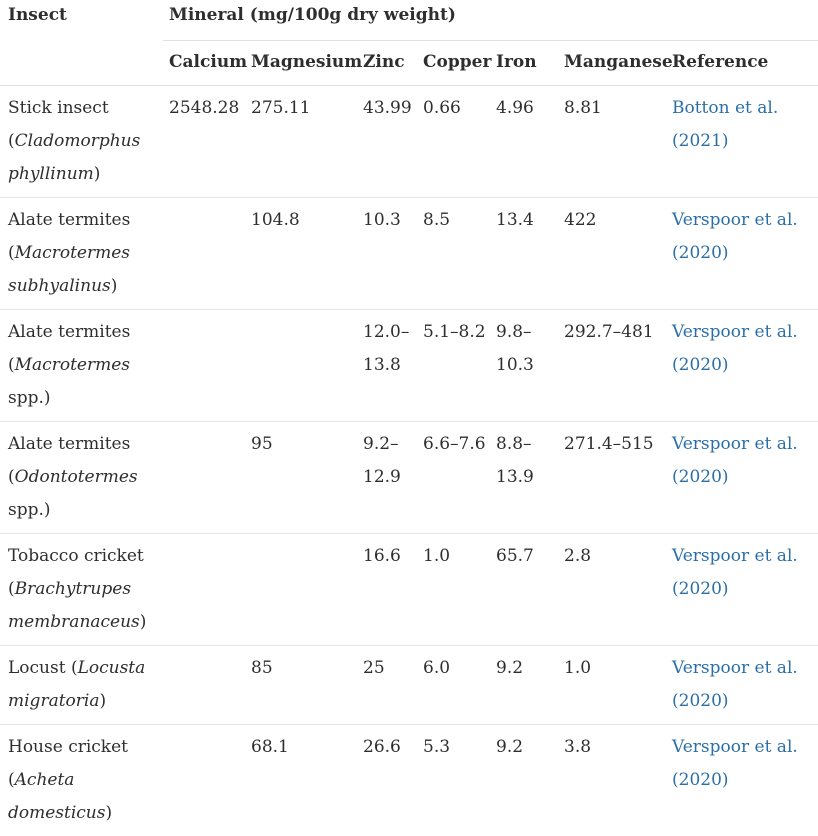 The height and width of the screenshot is (836, 818). Describe the element at coordinates (742, 63) in the screenshot. I see `header-reference: Reference` at that location.